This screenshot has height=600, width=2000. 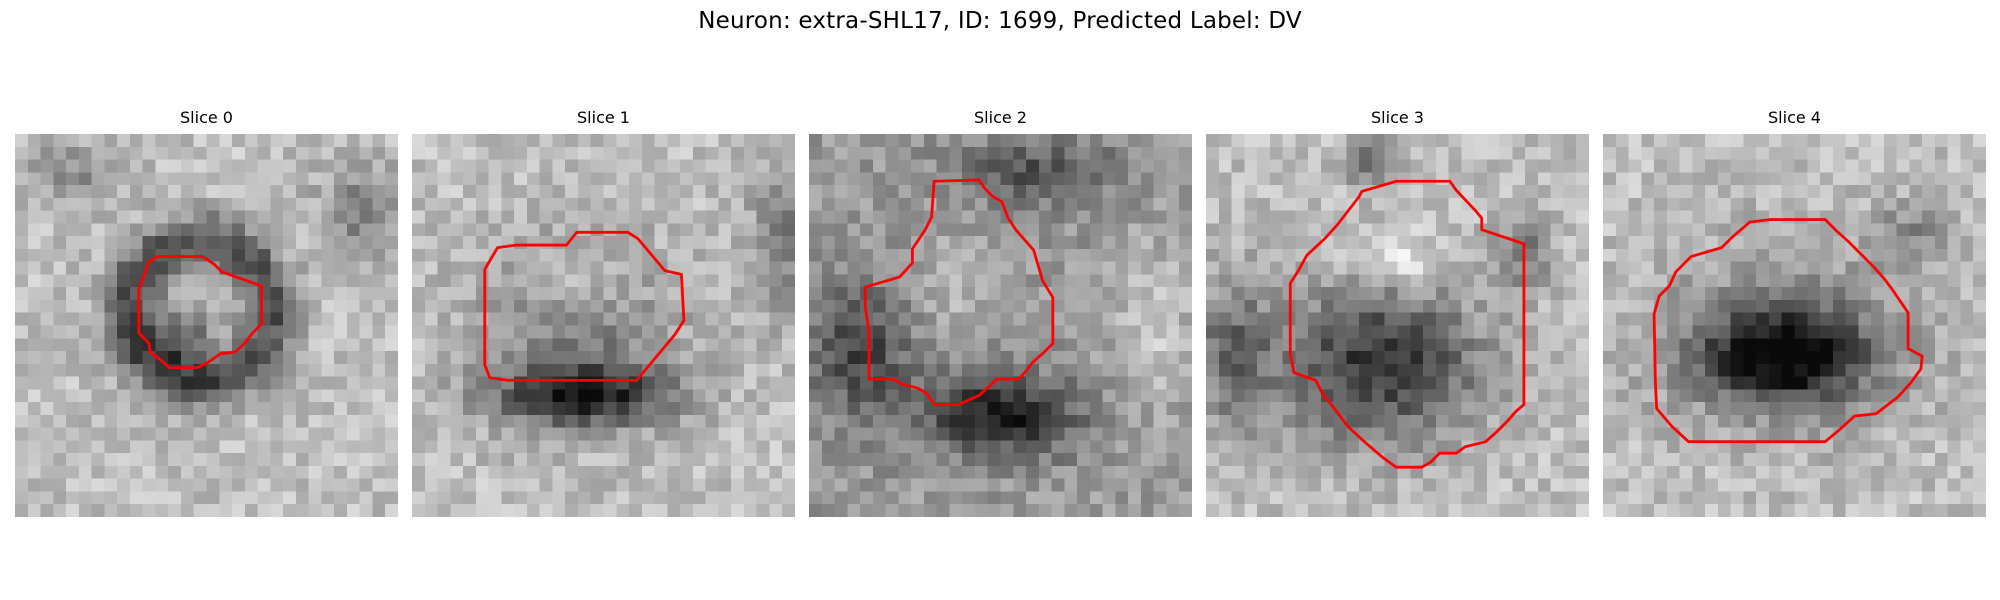 What do you see at coordinates (1000, 117) in the screenshot?
I see `slice-title: Slice 2` at bounding box center [1000, 117].